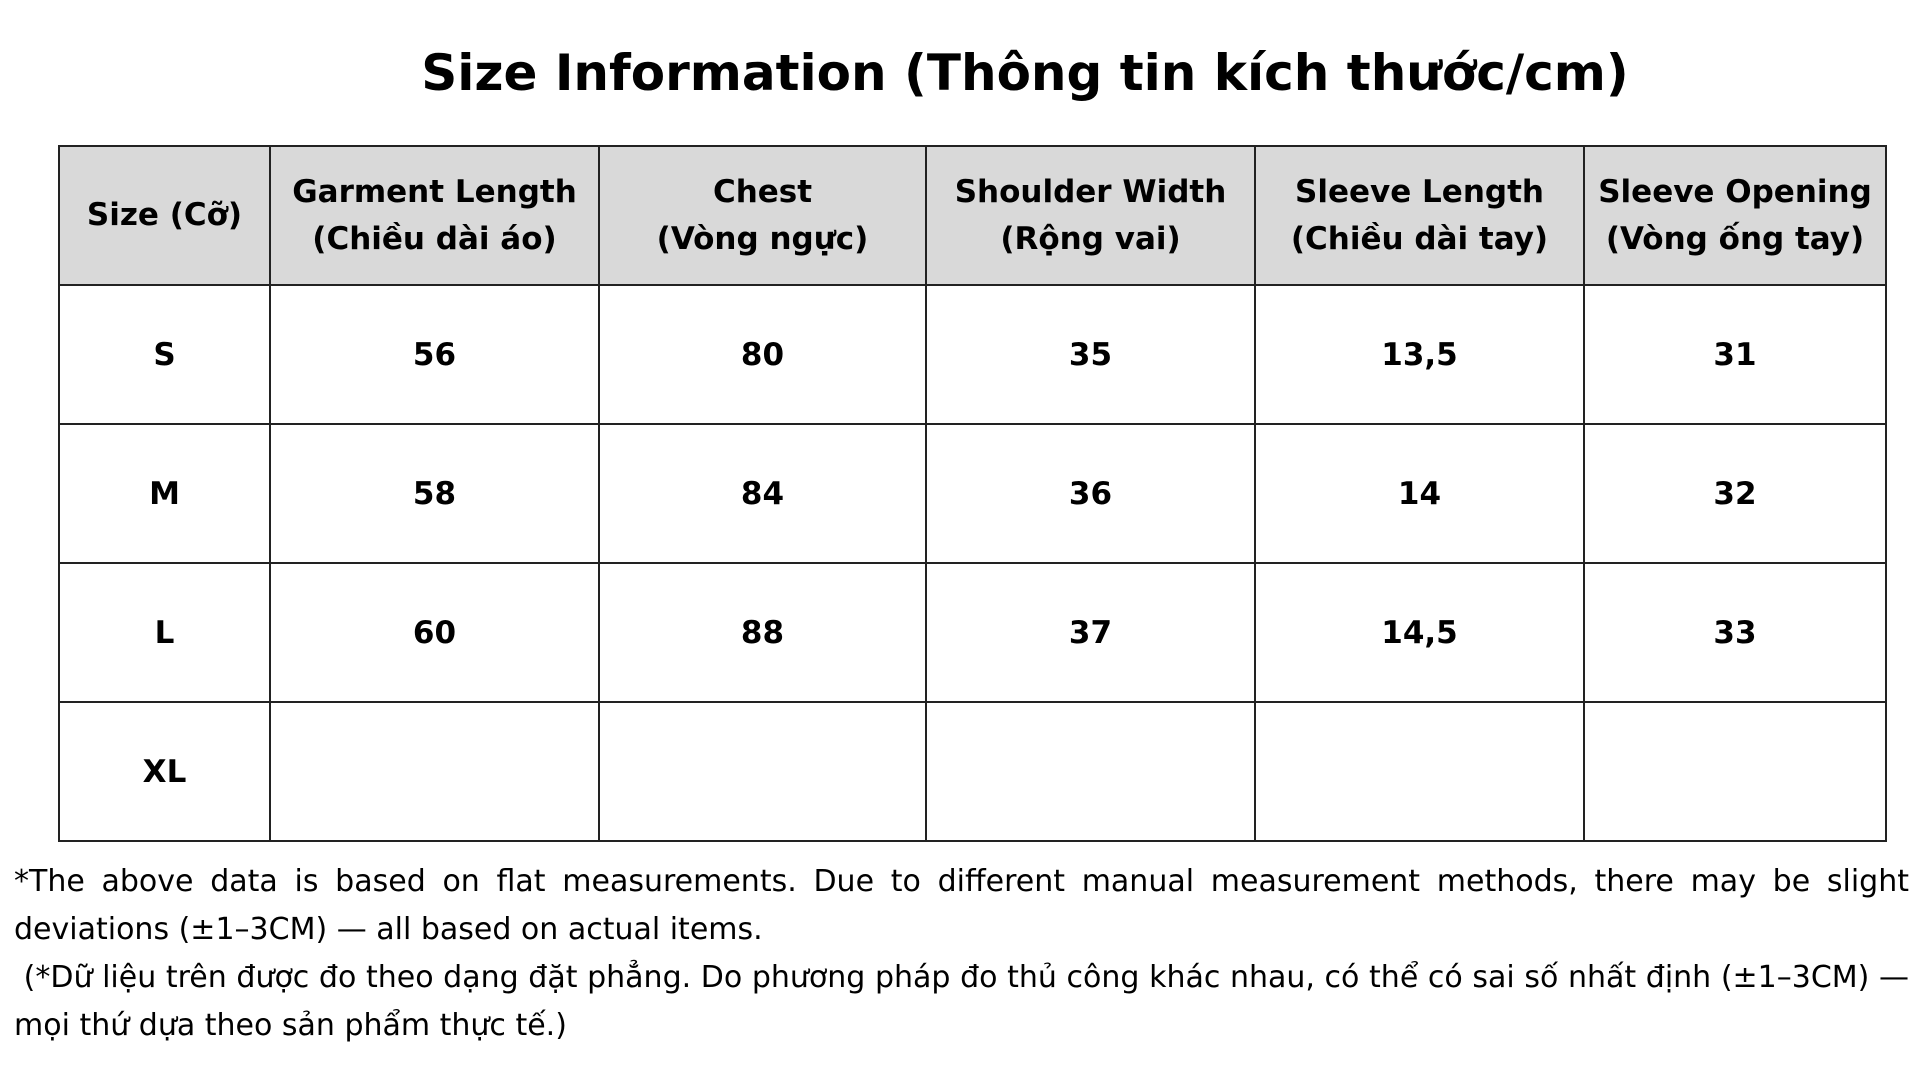 The width and height of the screenshot is (1920, 1080). Describe the element at coordinates (1419, 493) in the screenshot. I see `value-cell: 14` at that location.